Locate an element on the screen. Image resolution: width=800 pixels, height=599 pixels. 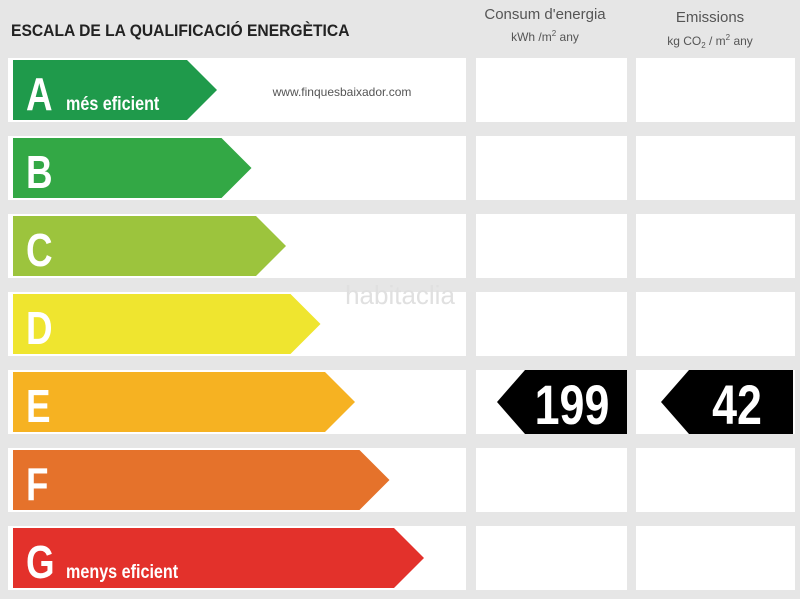
watermark-logo: habitaclia is located at coordinates (400, 295).